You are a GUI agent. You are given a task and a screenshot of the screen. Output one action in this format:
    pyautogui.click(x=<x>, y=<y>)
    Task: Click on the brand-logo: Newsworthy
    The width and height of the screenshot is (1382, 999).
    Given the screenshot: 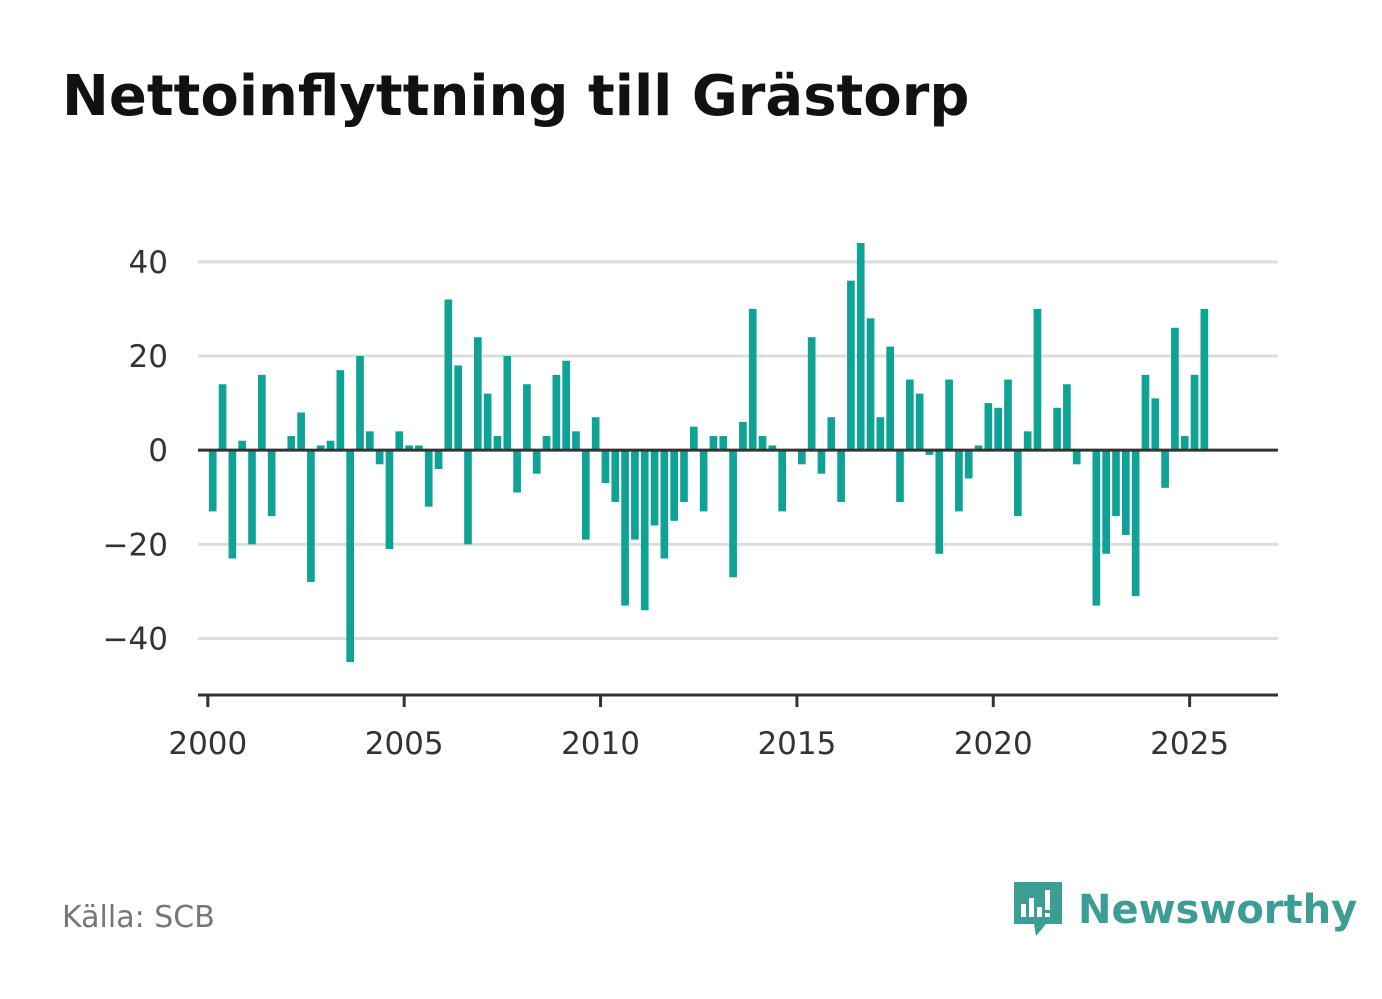 What is the action you would take?
    pyautogui.click(x=1183, y=910)
    